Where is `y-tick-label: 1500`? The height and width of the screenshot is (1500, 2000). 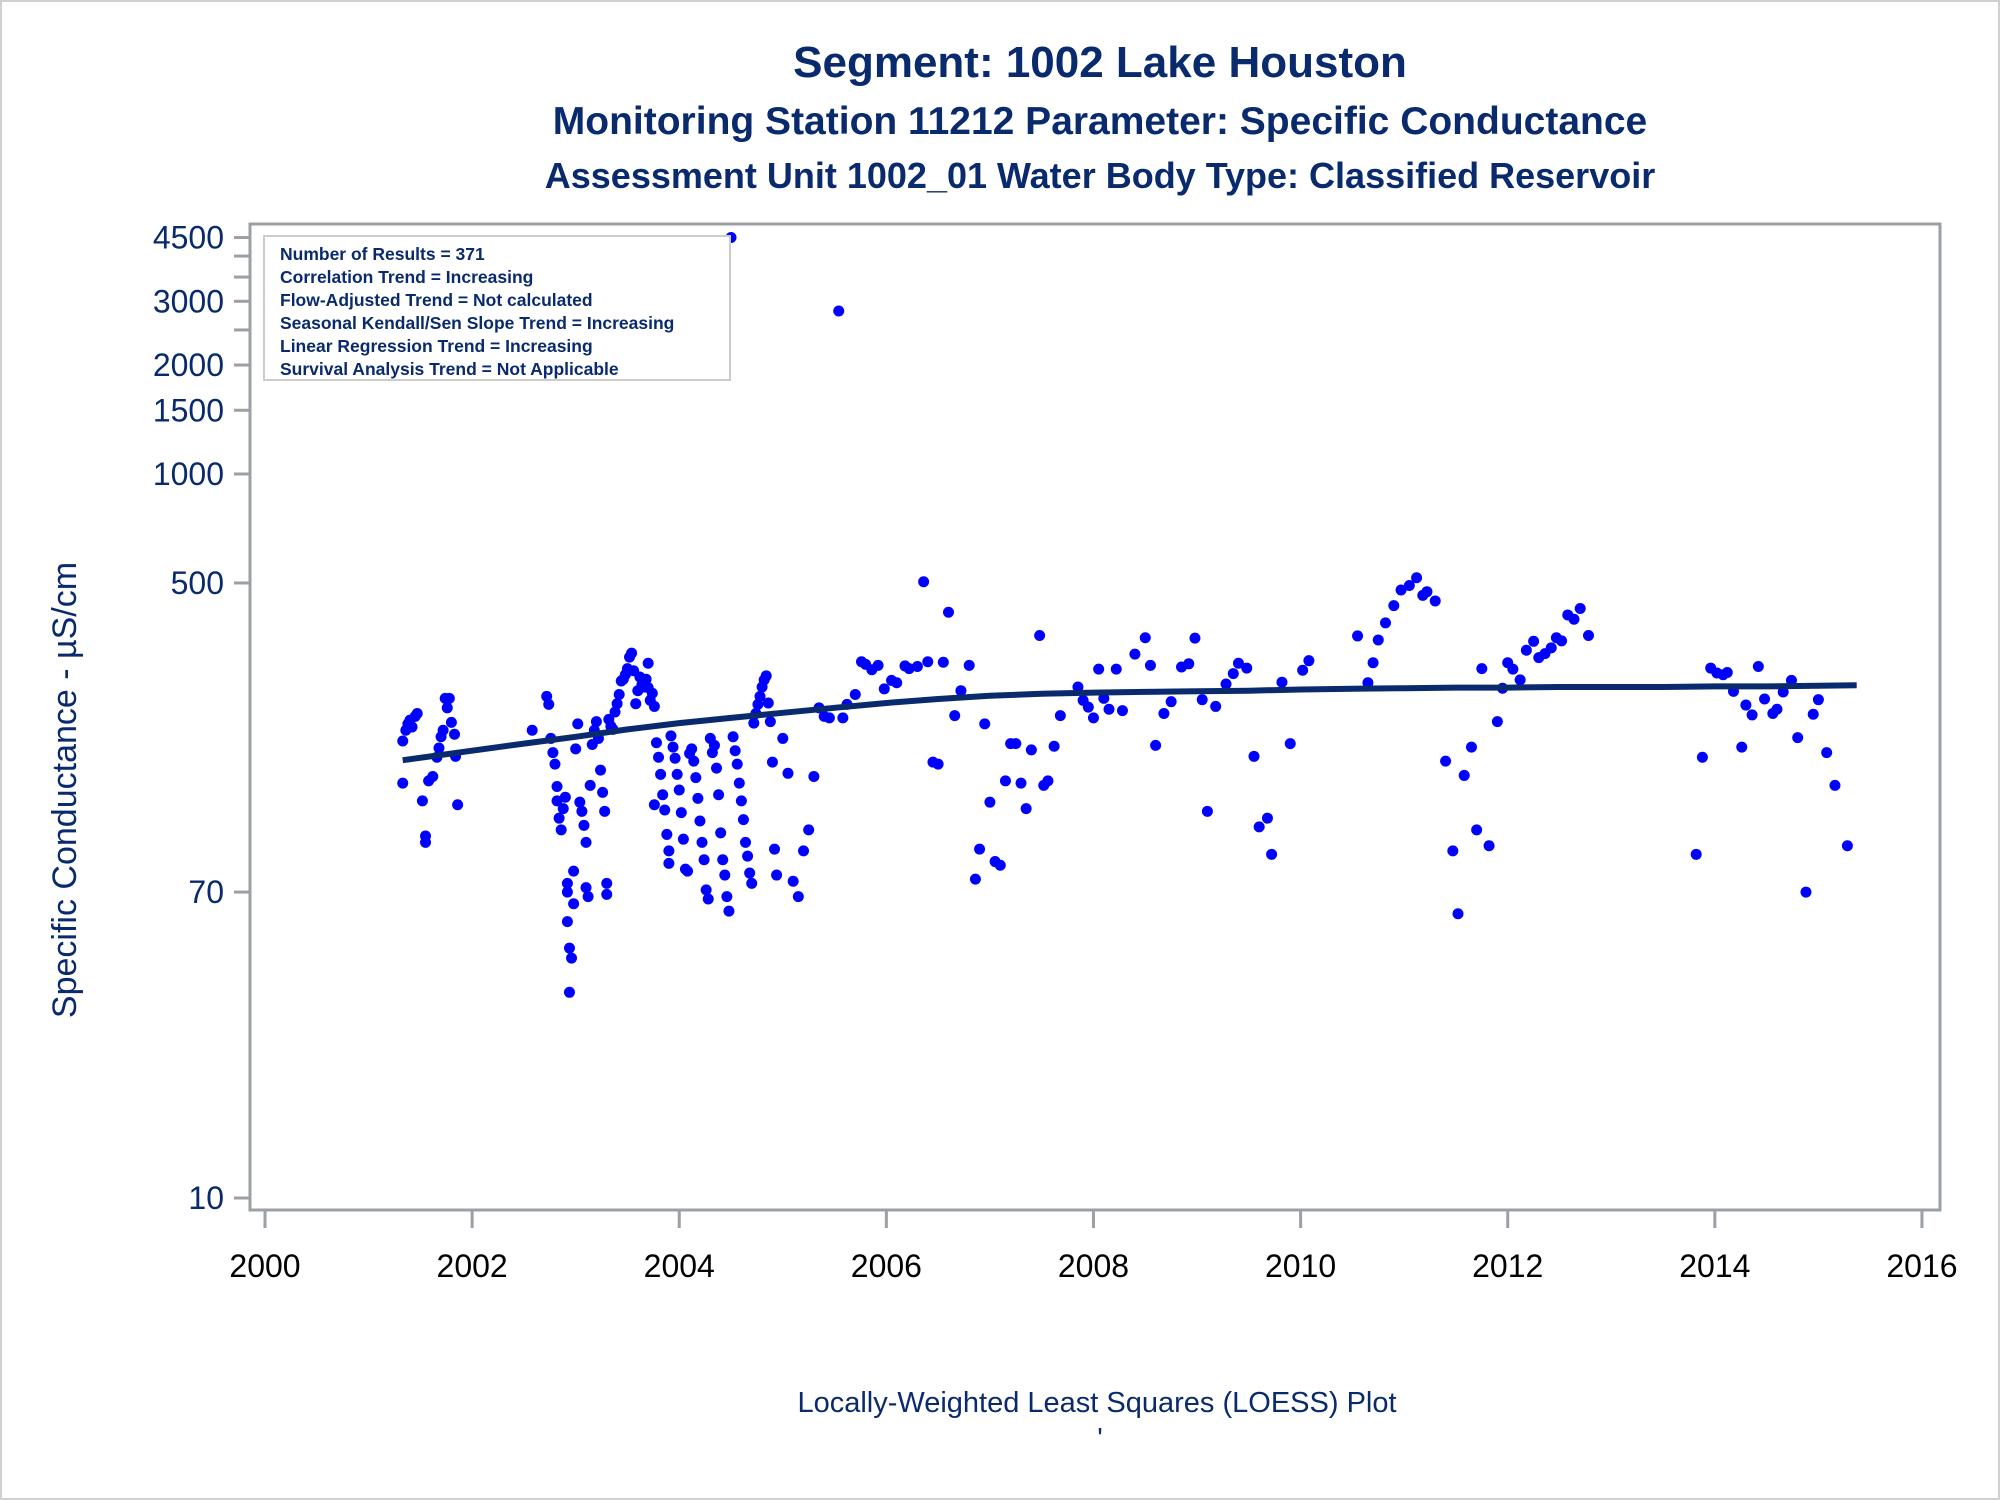 y-tick-label: 1500 is located at coordinates (188, 410).